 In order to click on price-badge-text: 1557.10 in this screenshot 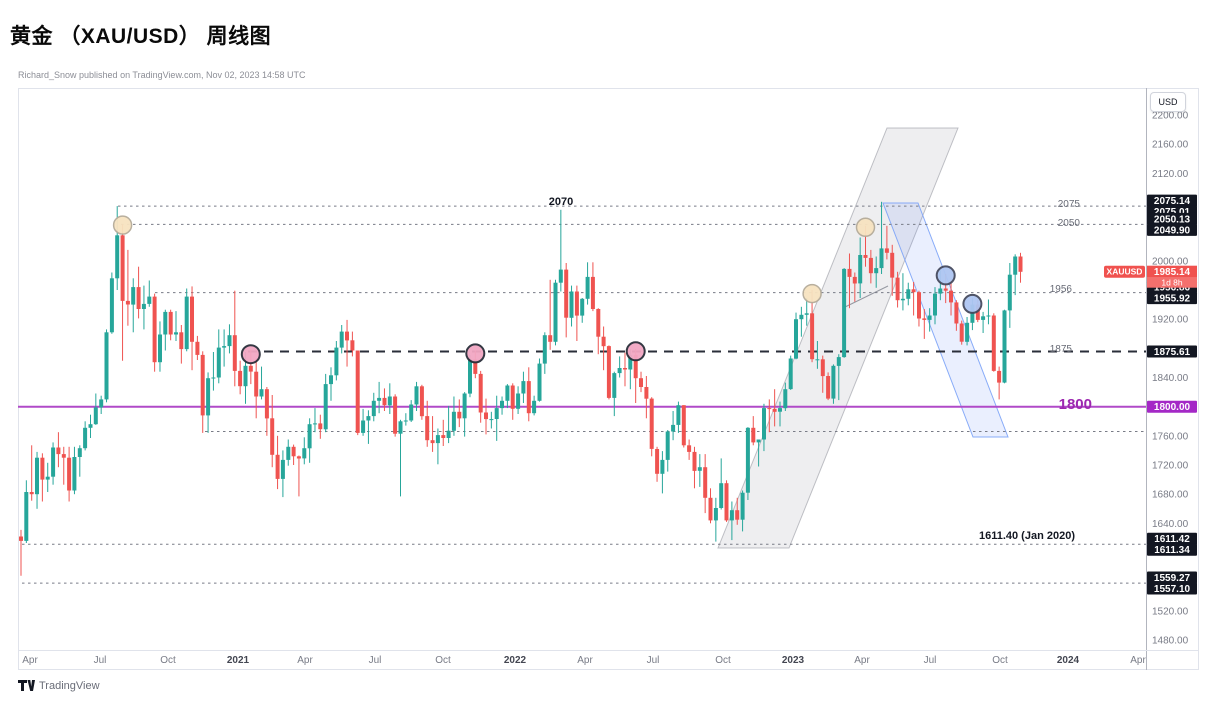, I will do `click(1172, 589)`.